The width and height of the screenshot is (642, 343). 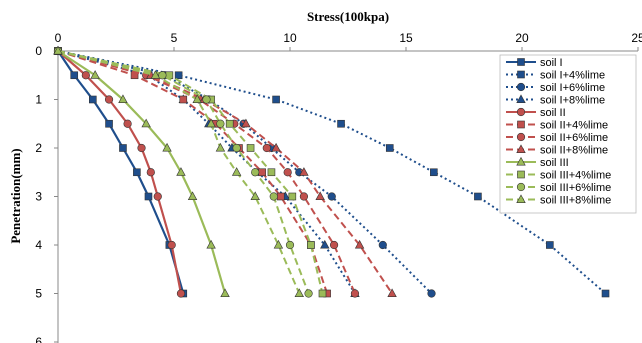 What do you see at coordinates (120, 172) in the screenshot?
I see `series-line` at bounding box center [120, 172].